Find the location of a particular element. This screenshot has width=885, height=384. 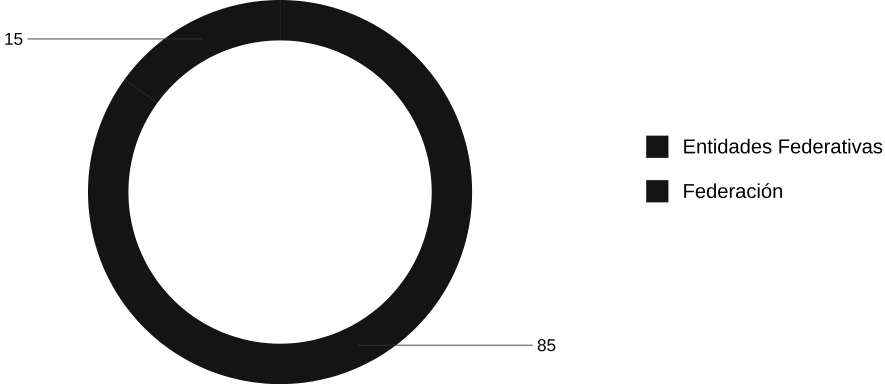

legend-label: Entidades Federativas is located at coordinates (783, 146).